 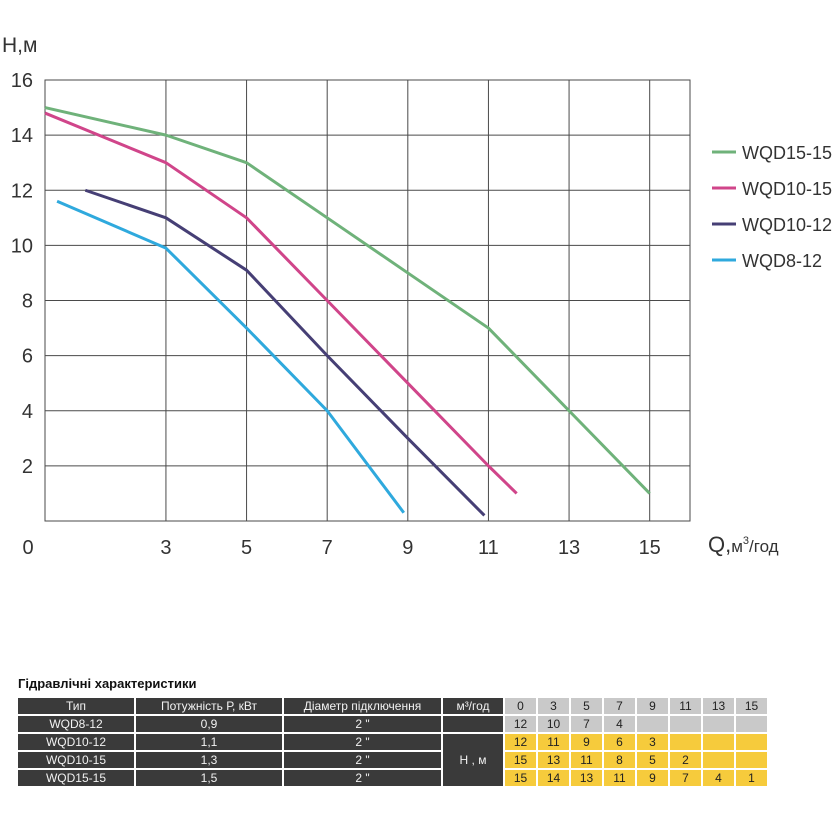 What do you see at coordinates (473, 706) in the screenshot?
I see `header-flow: м³/год` at bounding box center [473, 706].